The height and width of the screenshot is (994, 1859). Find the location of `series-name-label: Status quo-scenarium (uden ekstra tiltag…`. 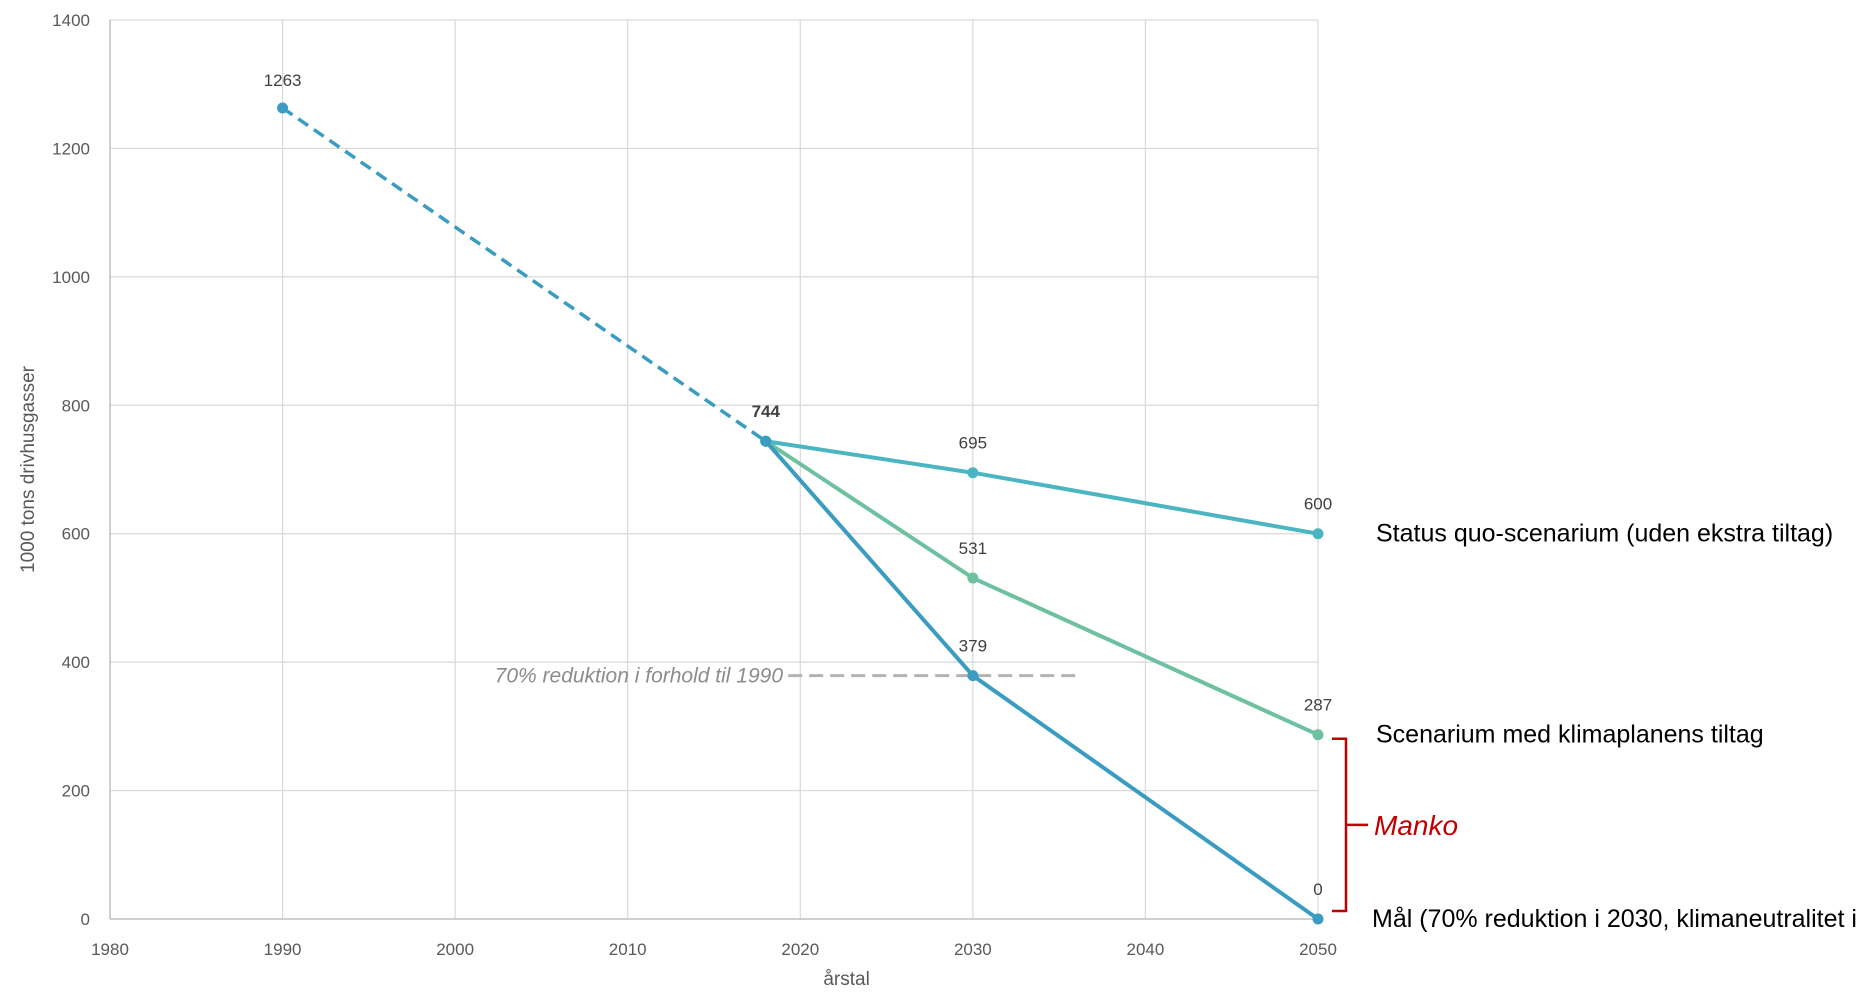

series-name-label: Status quo-scenarium (uden ekstra tiltag… is located at coordinates (1604, 534).